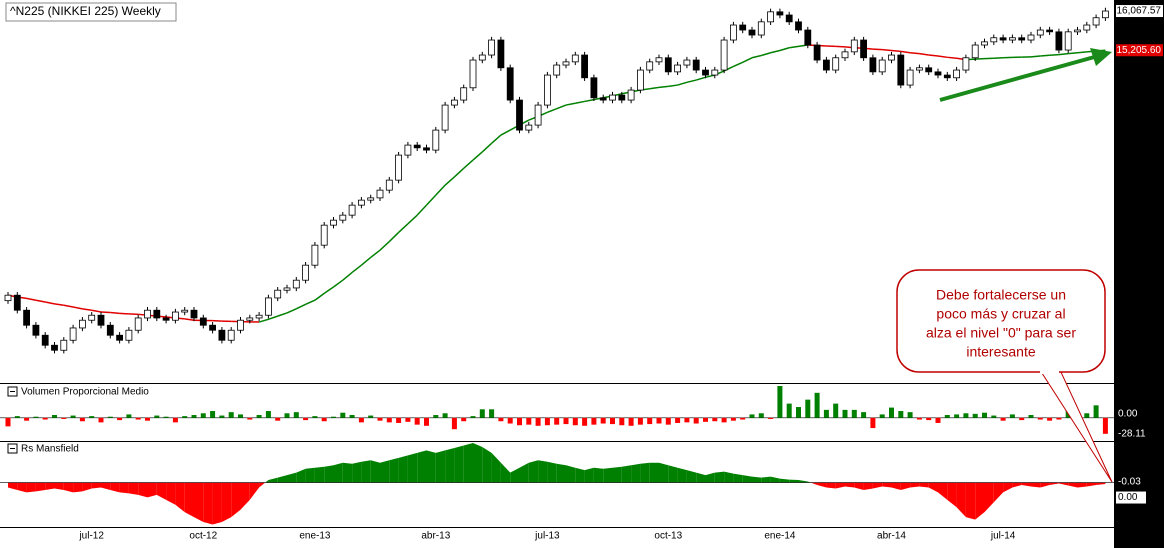 This screenshot has height=548, width=1164. I want to click on x-tick-label: jul-12, so click(91, 536).